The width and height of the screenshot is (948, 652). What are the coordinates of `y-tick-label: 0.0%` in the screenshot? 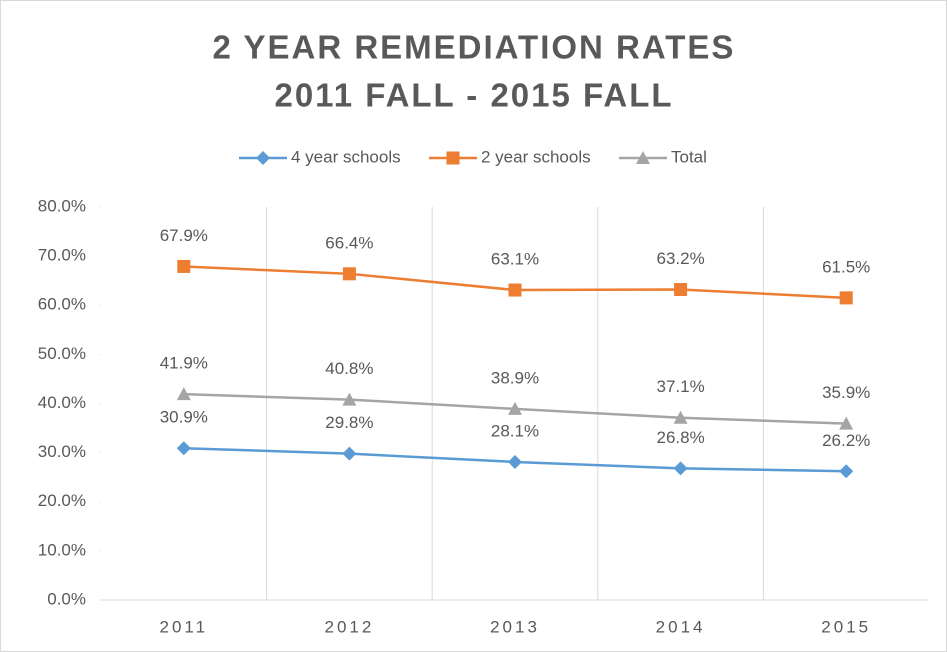 It's located at (66, 598).